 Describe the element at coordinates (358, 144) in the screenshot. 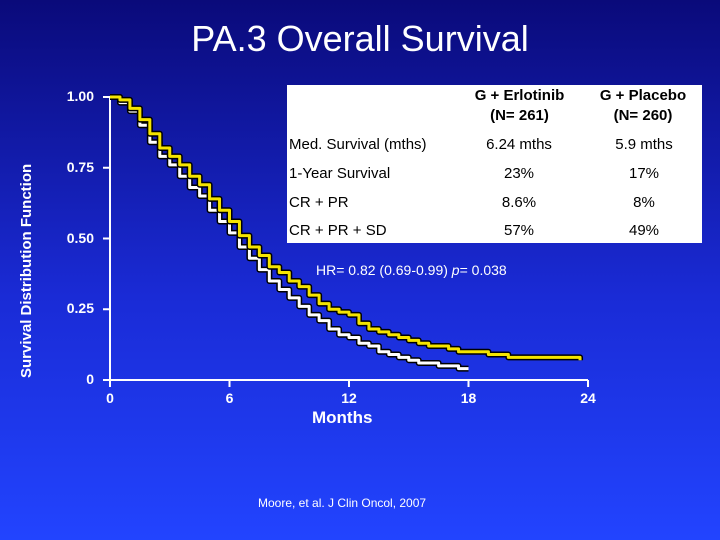

I see `row-label-median: Med. Survival (mths)` at that location.